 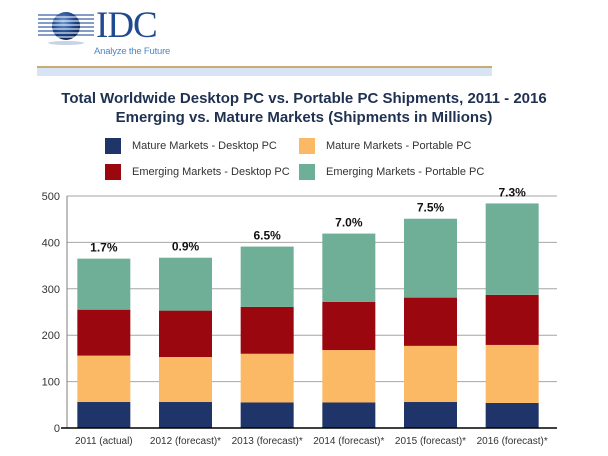 I want to click on x-tick-label: 2013 (forecast)*, so click(x=267, y=441).